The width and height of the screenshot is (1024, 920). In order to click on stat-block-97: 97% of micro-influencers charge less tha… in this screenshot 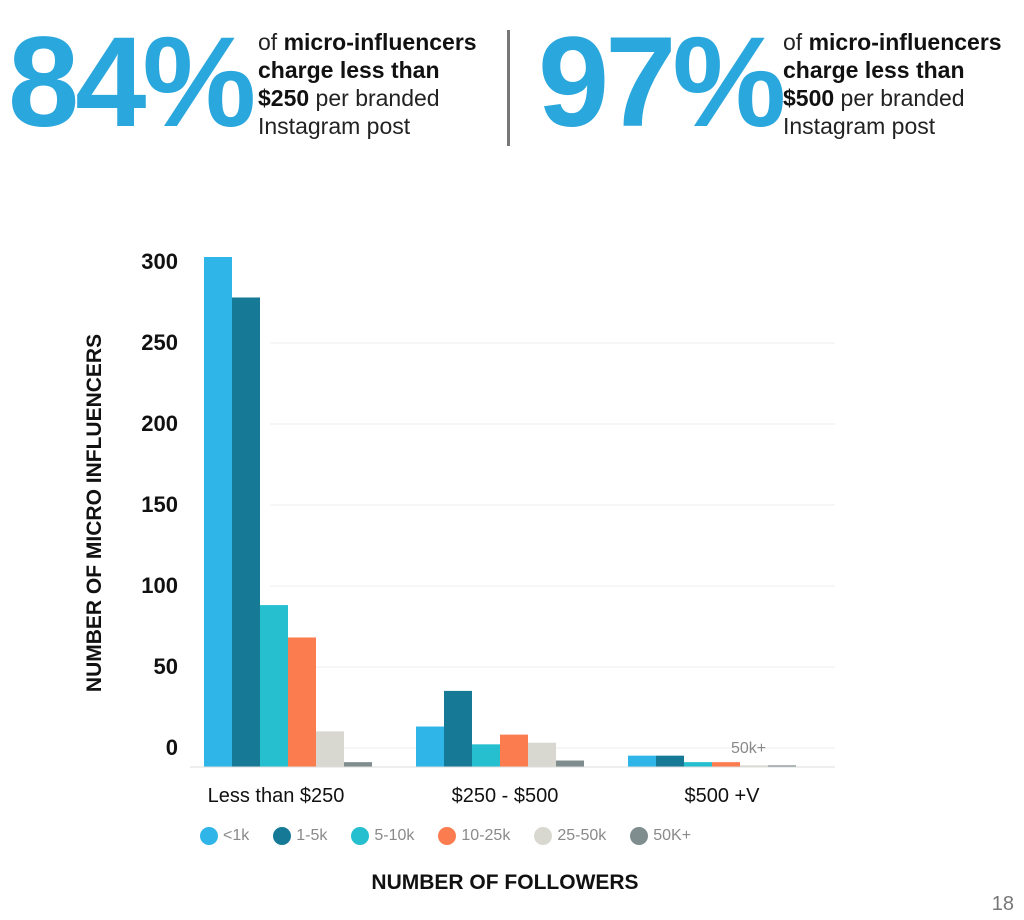, I will do `click(778, 83)`.